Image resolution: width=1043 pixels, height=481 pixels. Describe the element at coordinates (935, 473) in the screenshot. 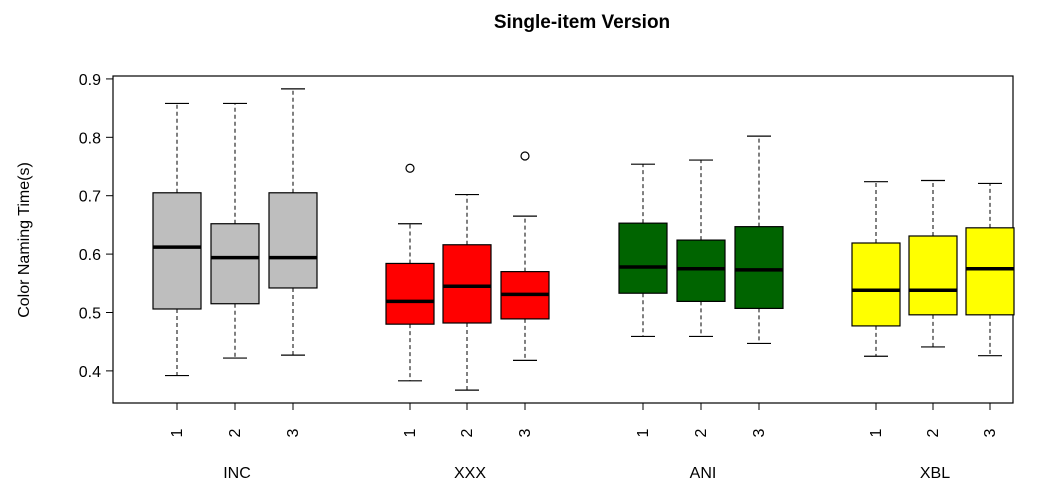

I see `group-label-xbl: XBL` at that location.